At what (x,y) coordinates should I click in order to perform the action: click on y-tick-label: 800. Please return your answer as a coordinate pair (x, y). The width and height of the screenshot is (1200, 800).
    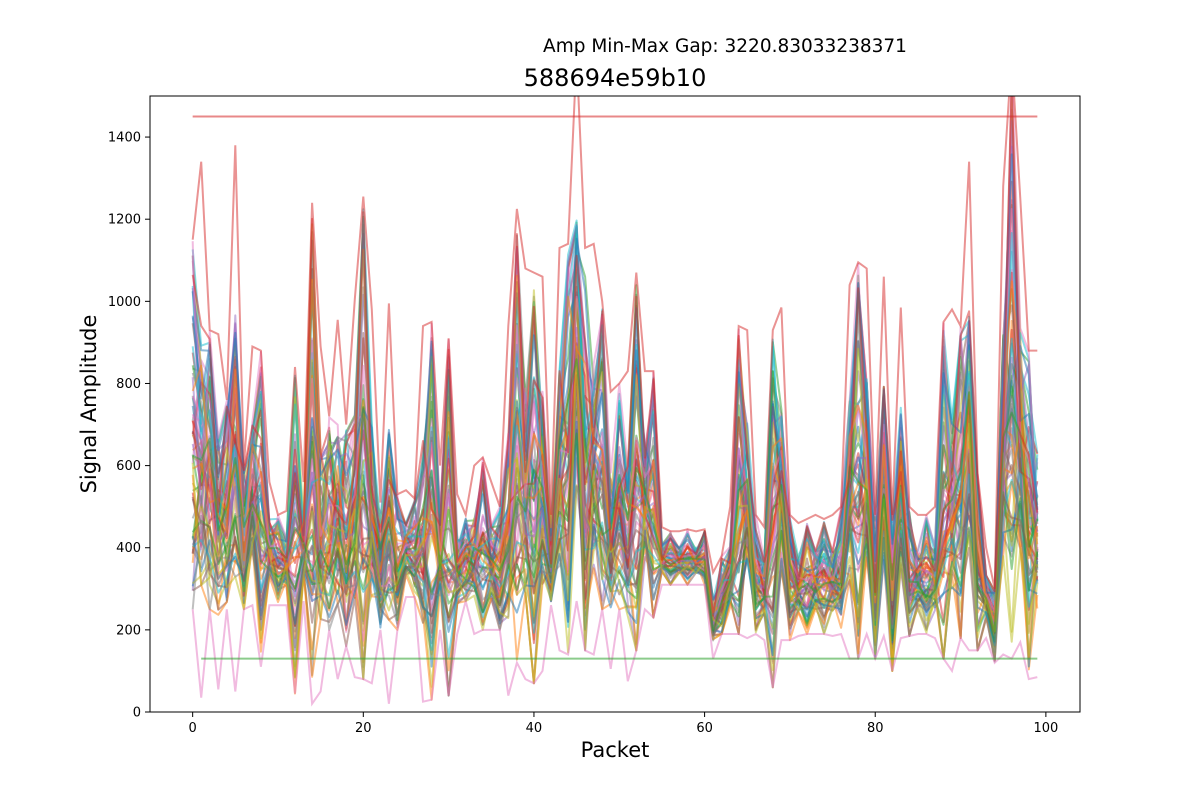
    Looking at the image, I should click on (128, 384).